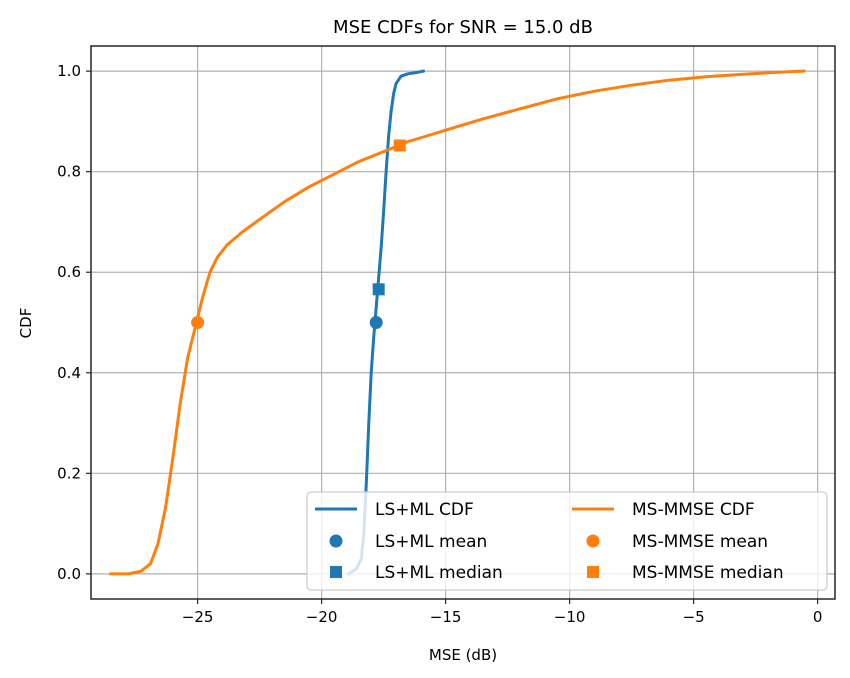 The height and width of the screenshot is (678, 850). What do you see at coordinates (198, 617) in the screenshot?
I see `x-tick-label: −25` at bounding box center [198, 617].